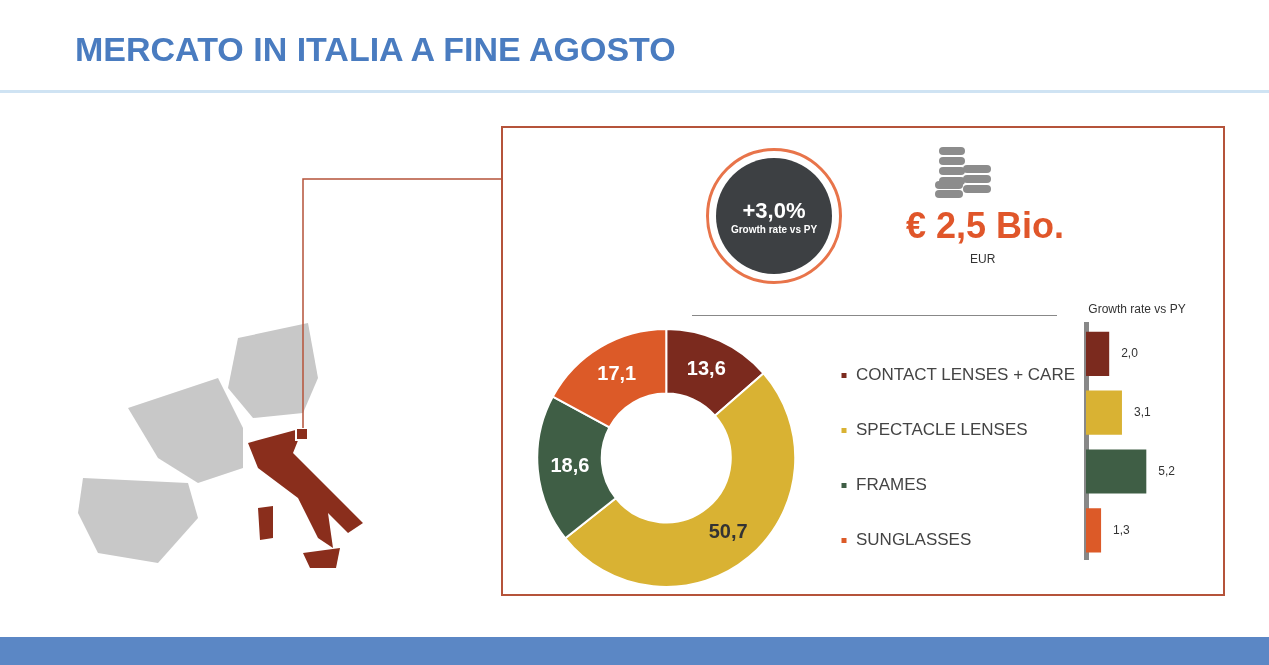 The image size is (1269, 665). I want to click on text: EUR, so click(983, 259).